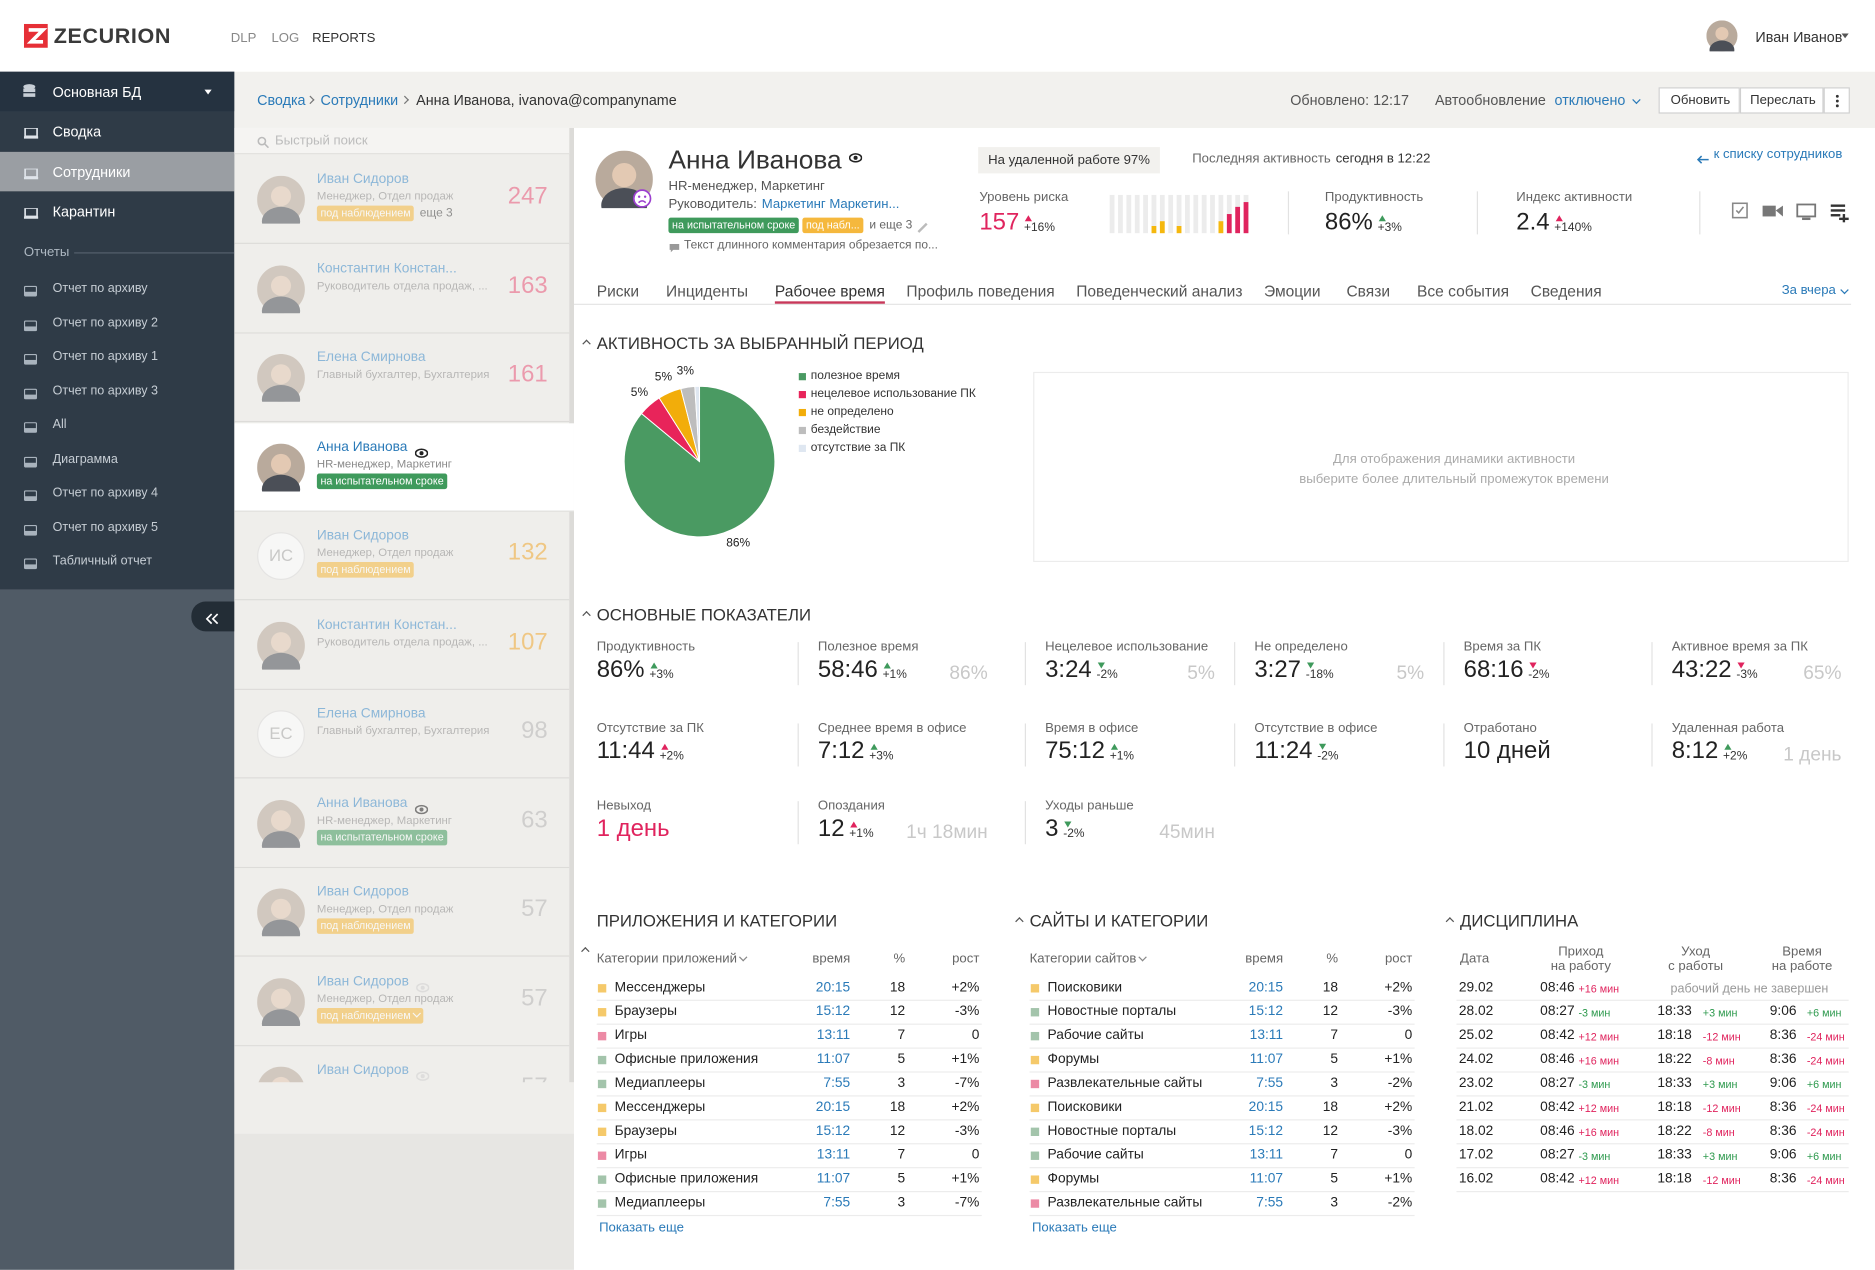 The height and width of the screenshot is (1270, 1875). I want to click on indicator: 58:46 +1%, so click(862, 670).